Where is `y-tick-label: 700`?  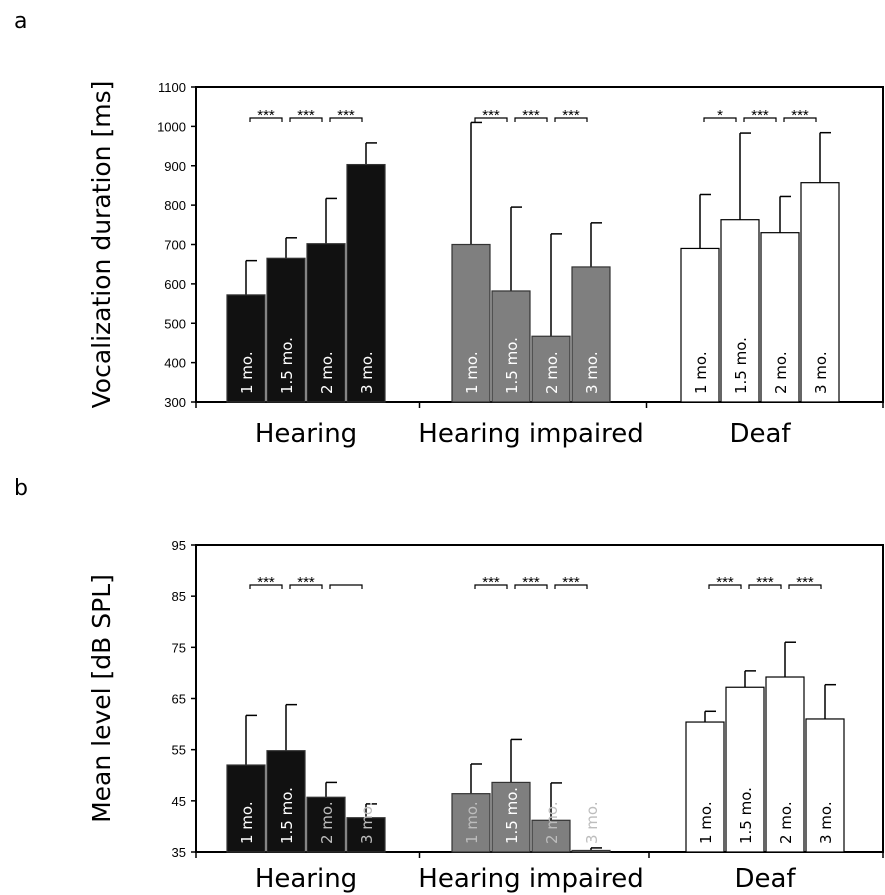
y-tick-label: 700 is located at coordinates (175, 245).